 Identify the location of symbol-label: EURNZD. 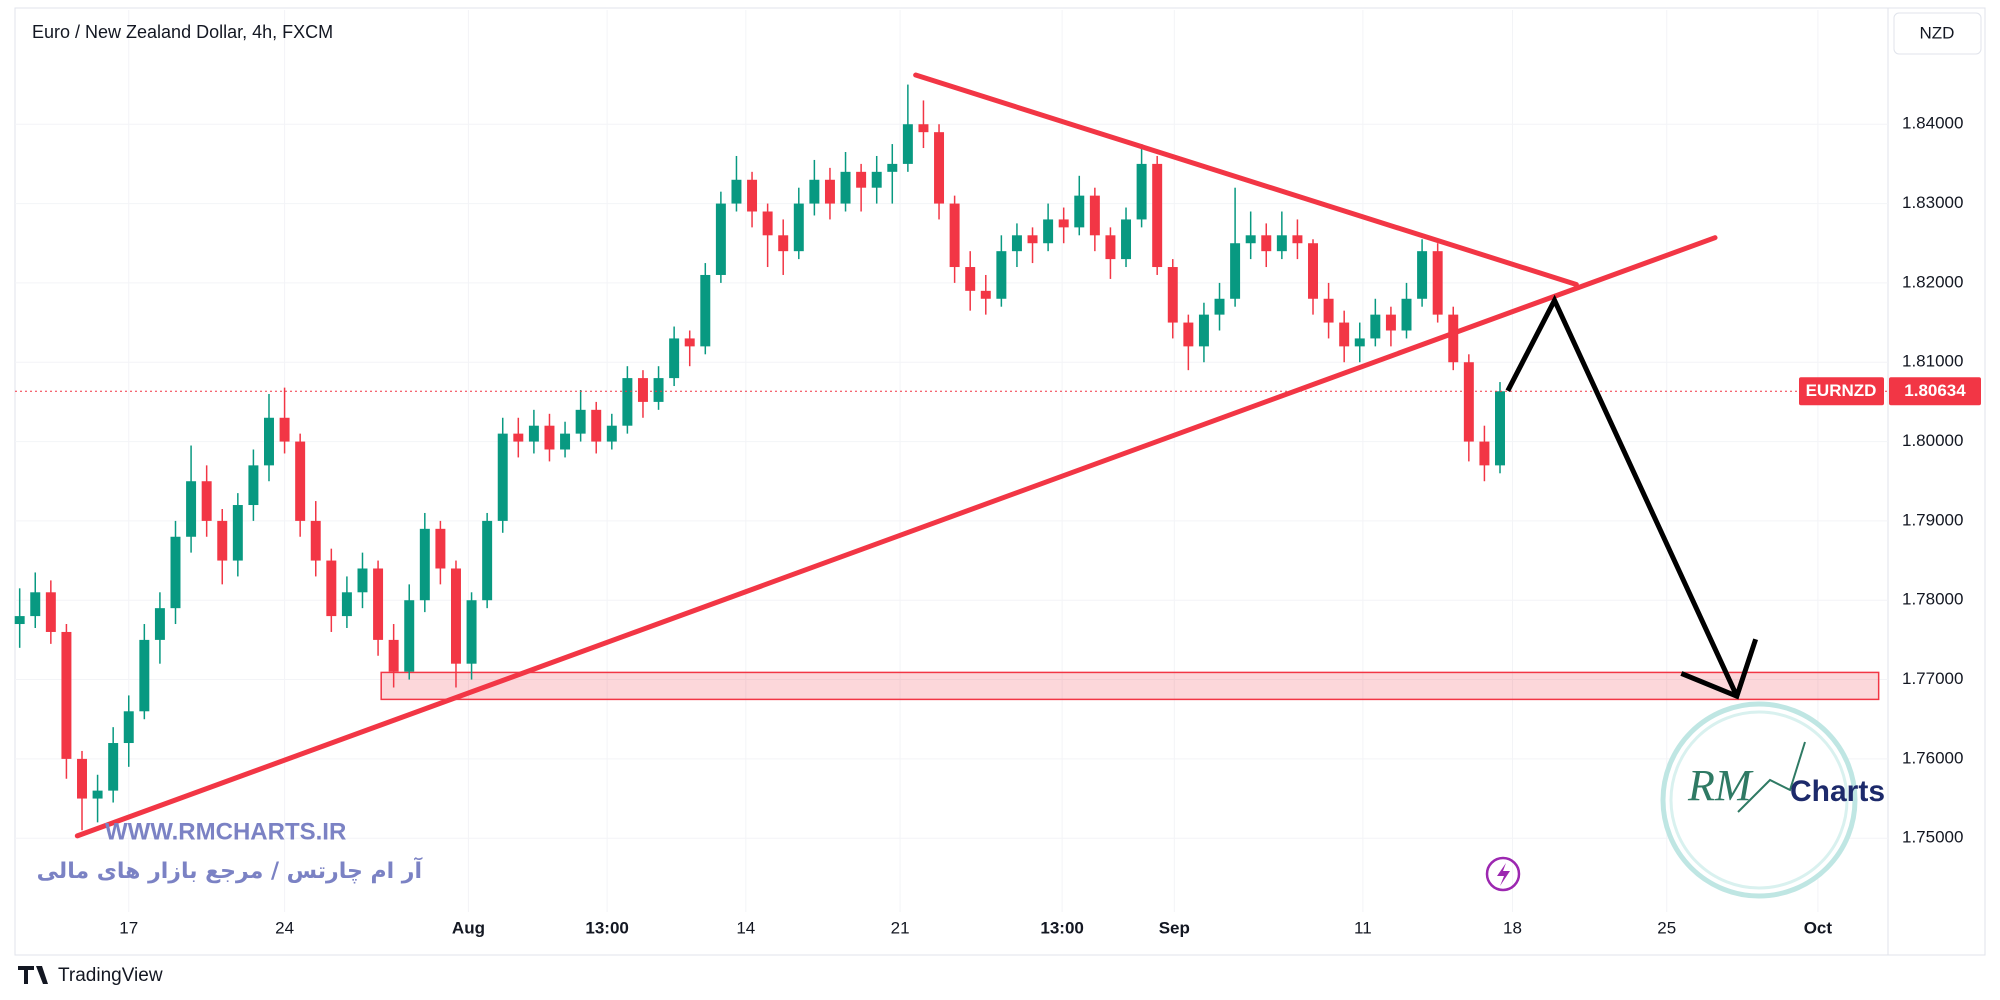
(1841, 390).